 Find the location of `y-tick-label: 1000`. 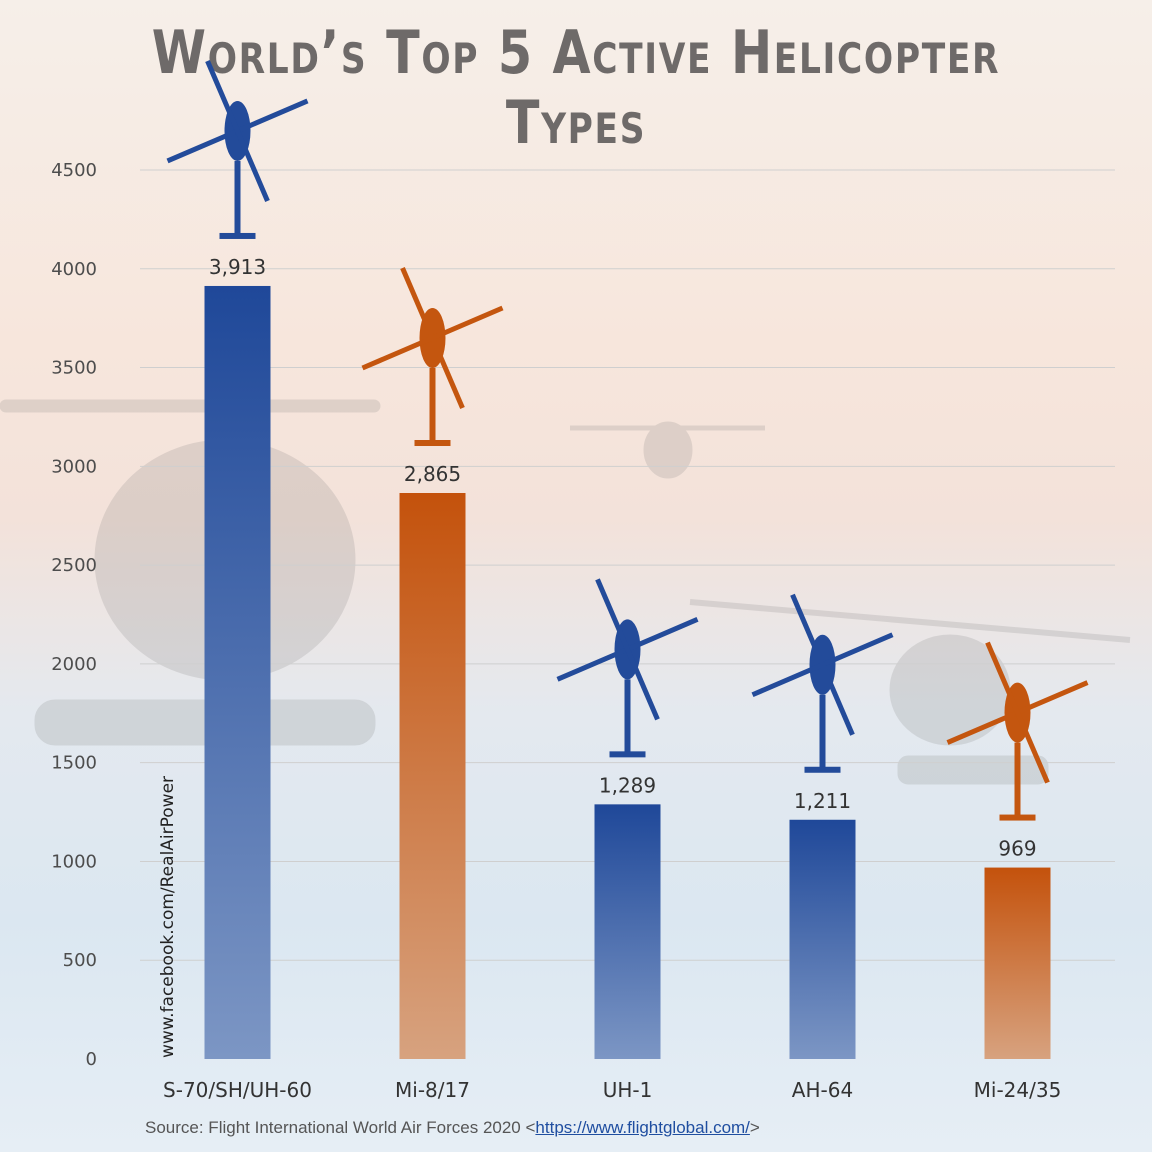

y-tick-label: 1000 is located at coordinates (74, 861).